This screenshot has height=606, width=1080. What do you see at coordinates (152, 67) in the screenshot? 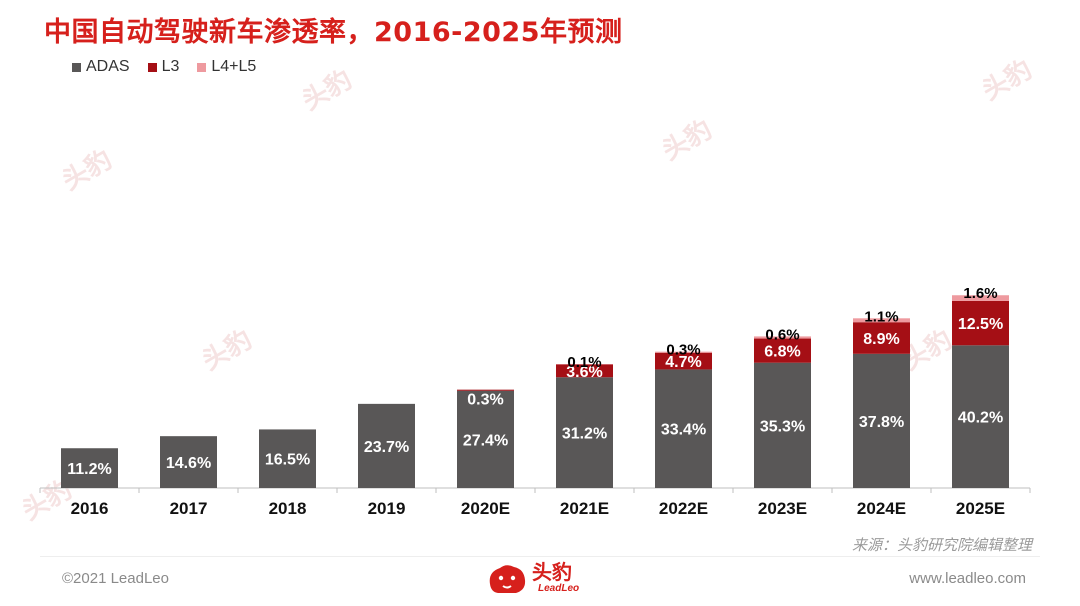
I see `legend-swatch-l3` at bounding box center [152, 67].